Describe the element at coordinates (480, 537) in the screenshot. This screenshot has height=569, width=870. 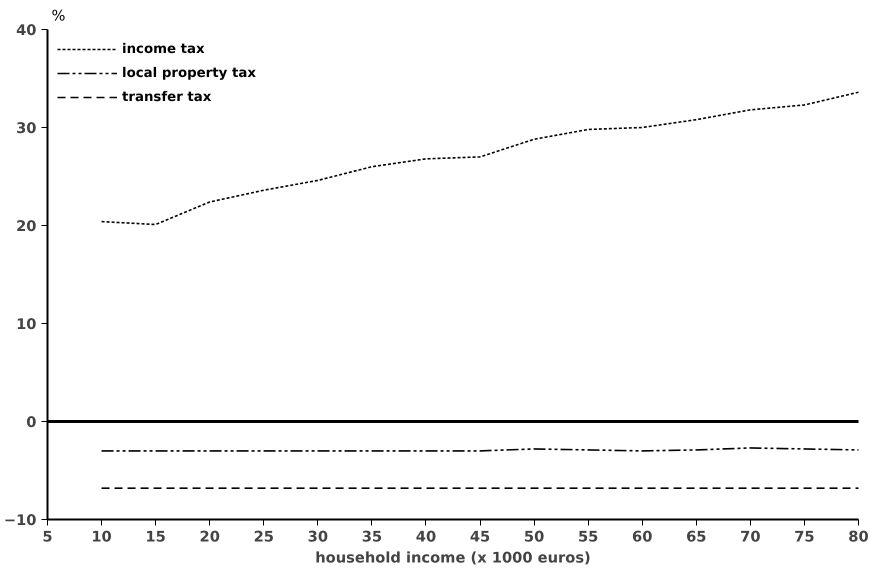
I see `x-tick-label: 45` at that location.